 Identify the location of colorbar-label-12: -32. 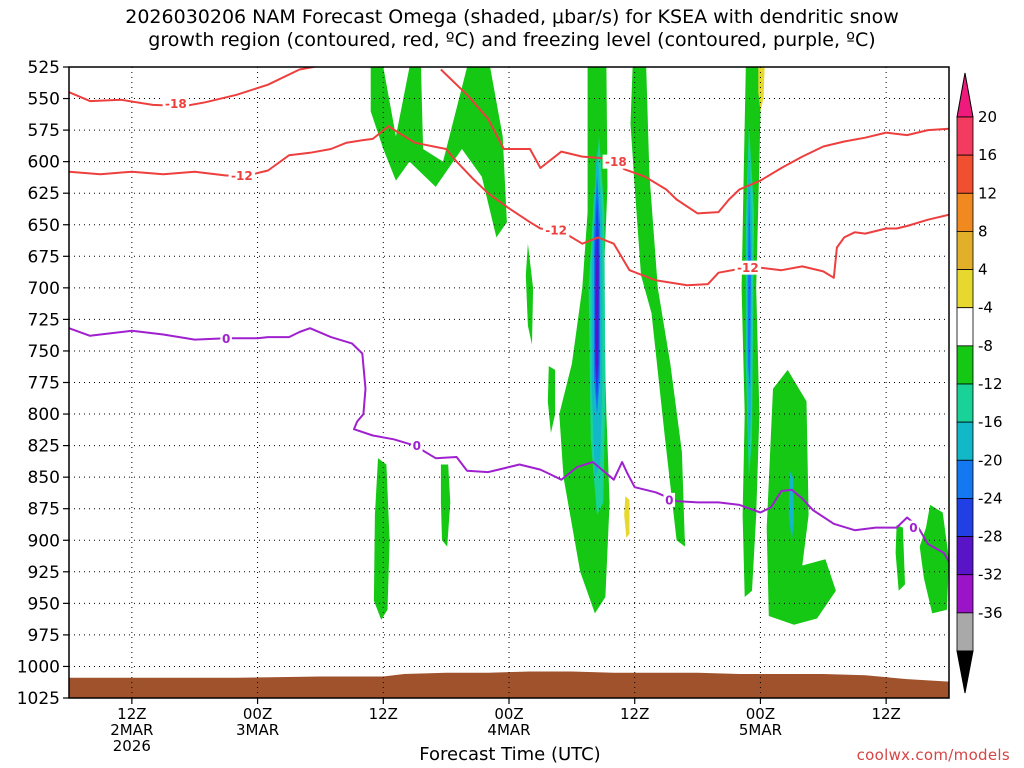
(990, 575).